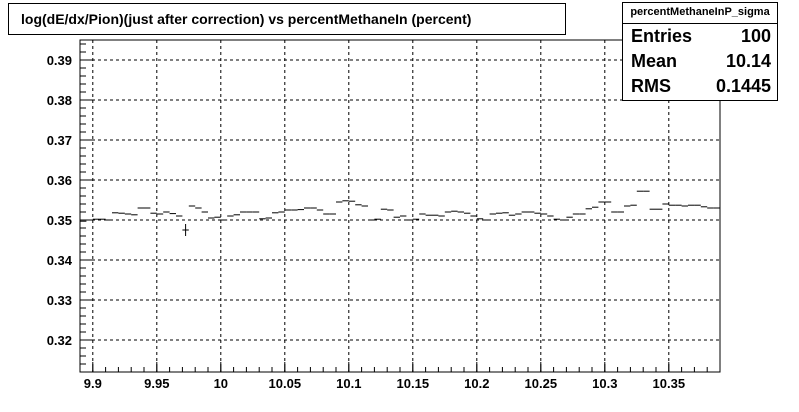 The image size is (799, 412). I want to click on data-point, so click(185, 230).